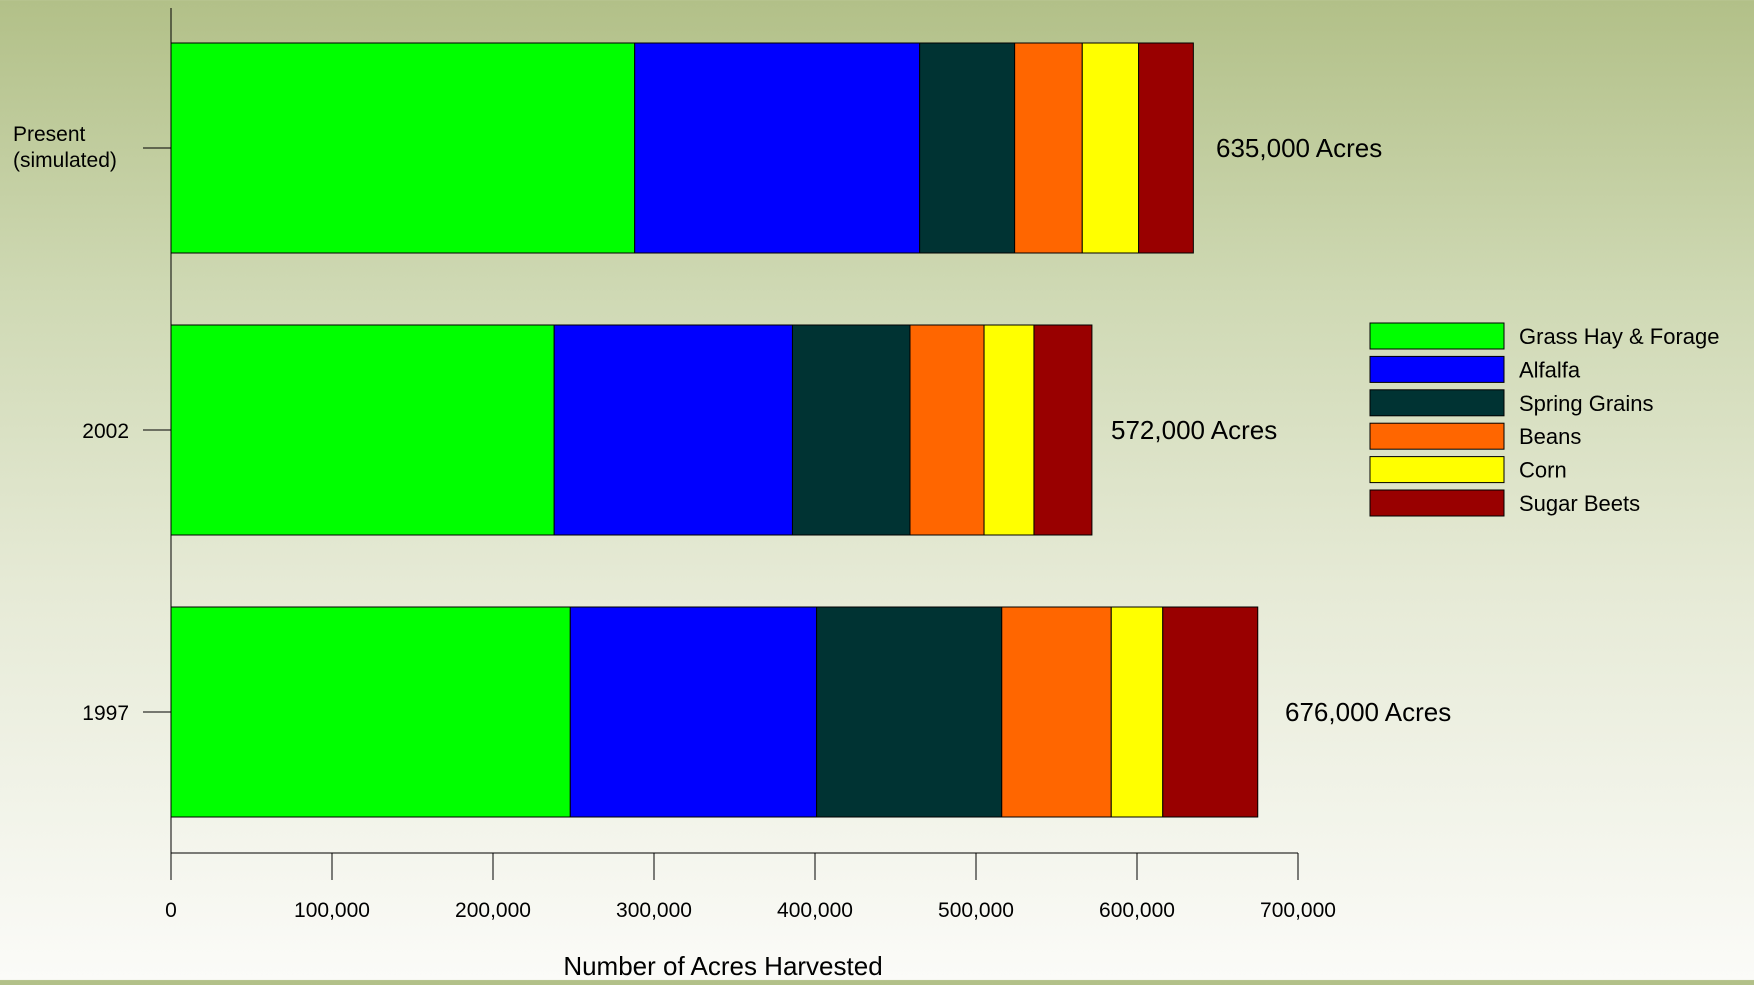 The image size is (1754, 985). What do you see at coordinates (1298, 910) in the screenshot?
I see `x-tick-label: 700,000` at bounding box center [1298, 910].